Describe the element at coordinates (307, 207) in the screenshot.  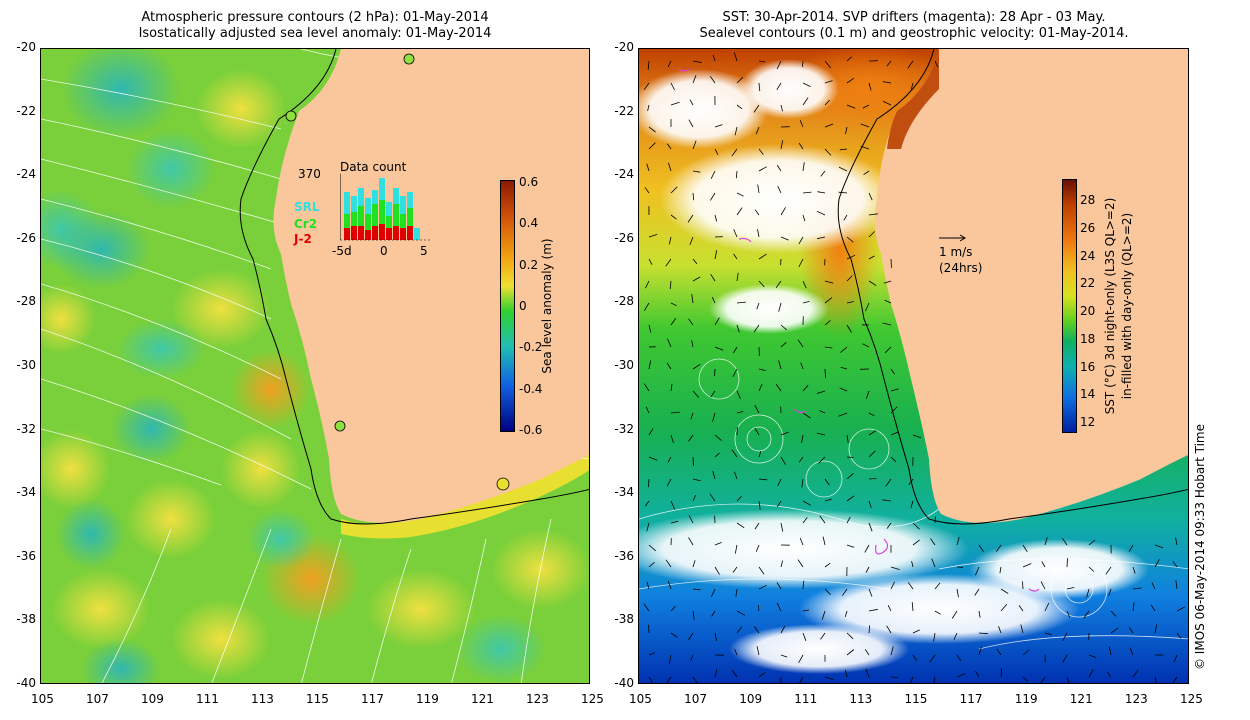
I see `inset-legend-srl: SRL` at that location.